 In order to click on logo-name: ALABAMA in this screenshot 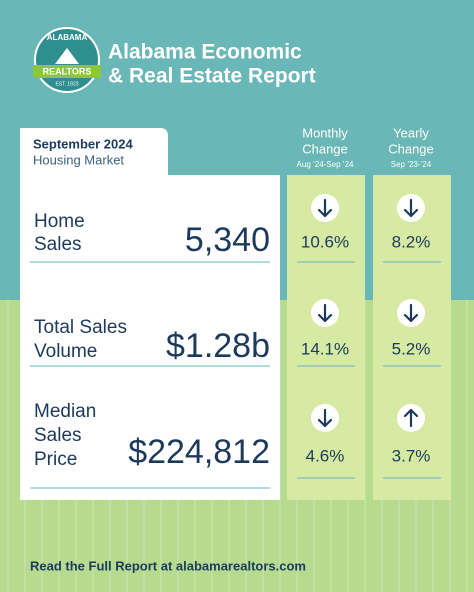, I will do `click(67, 37)`.